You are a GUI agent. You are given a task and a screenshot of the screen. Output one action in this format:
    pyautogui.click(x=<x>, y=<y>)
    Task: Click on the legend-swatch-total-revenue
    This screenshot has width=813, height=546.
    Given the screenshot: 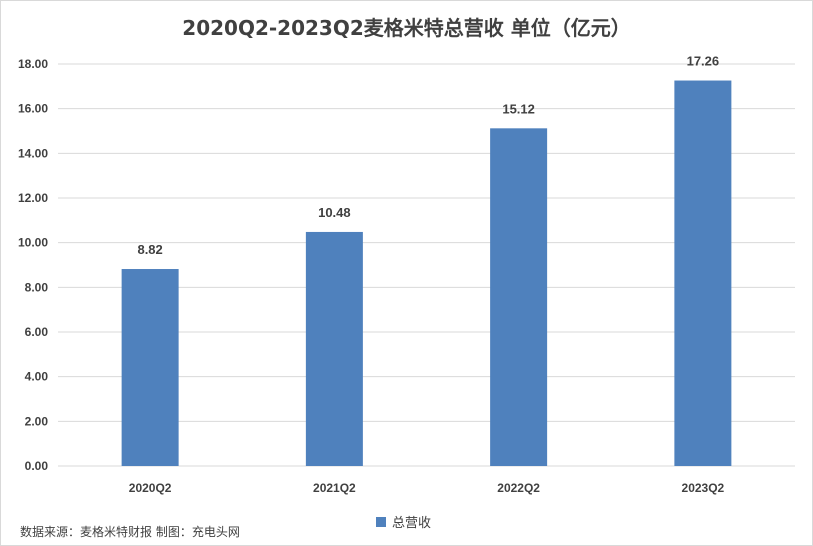 What is the action you would take?
    pyautogui.click(x=381, y=521)
    